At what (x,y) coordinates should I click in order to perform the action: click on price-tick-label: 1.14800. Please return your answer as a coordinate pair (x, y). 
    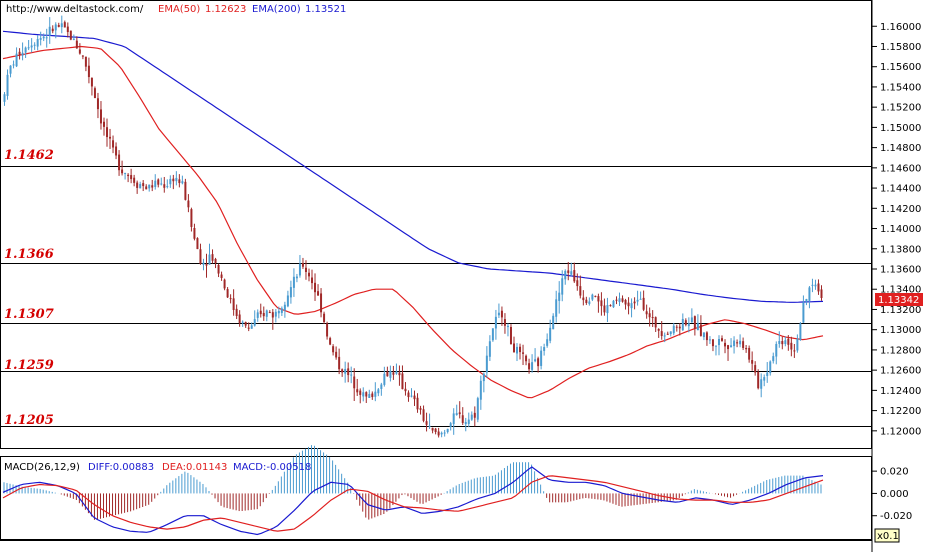
    Looking at the image, I should click on (900, 148).